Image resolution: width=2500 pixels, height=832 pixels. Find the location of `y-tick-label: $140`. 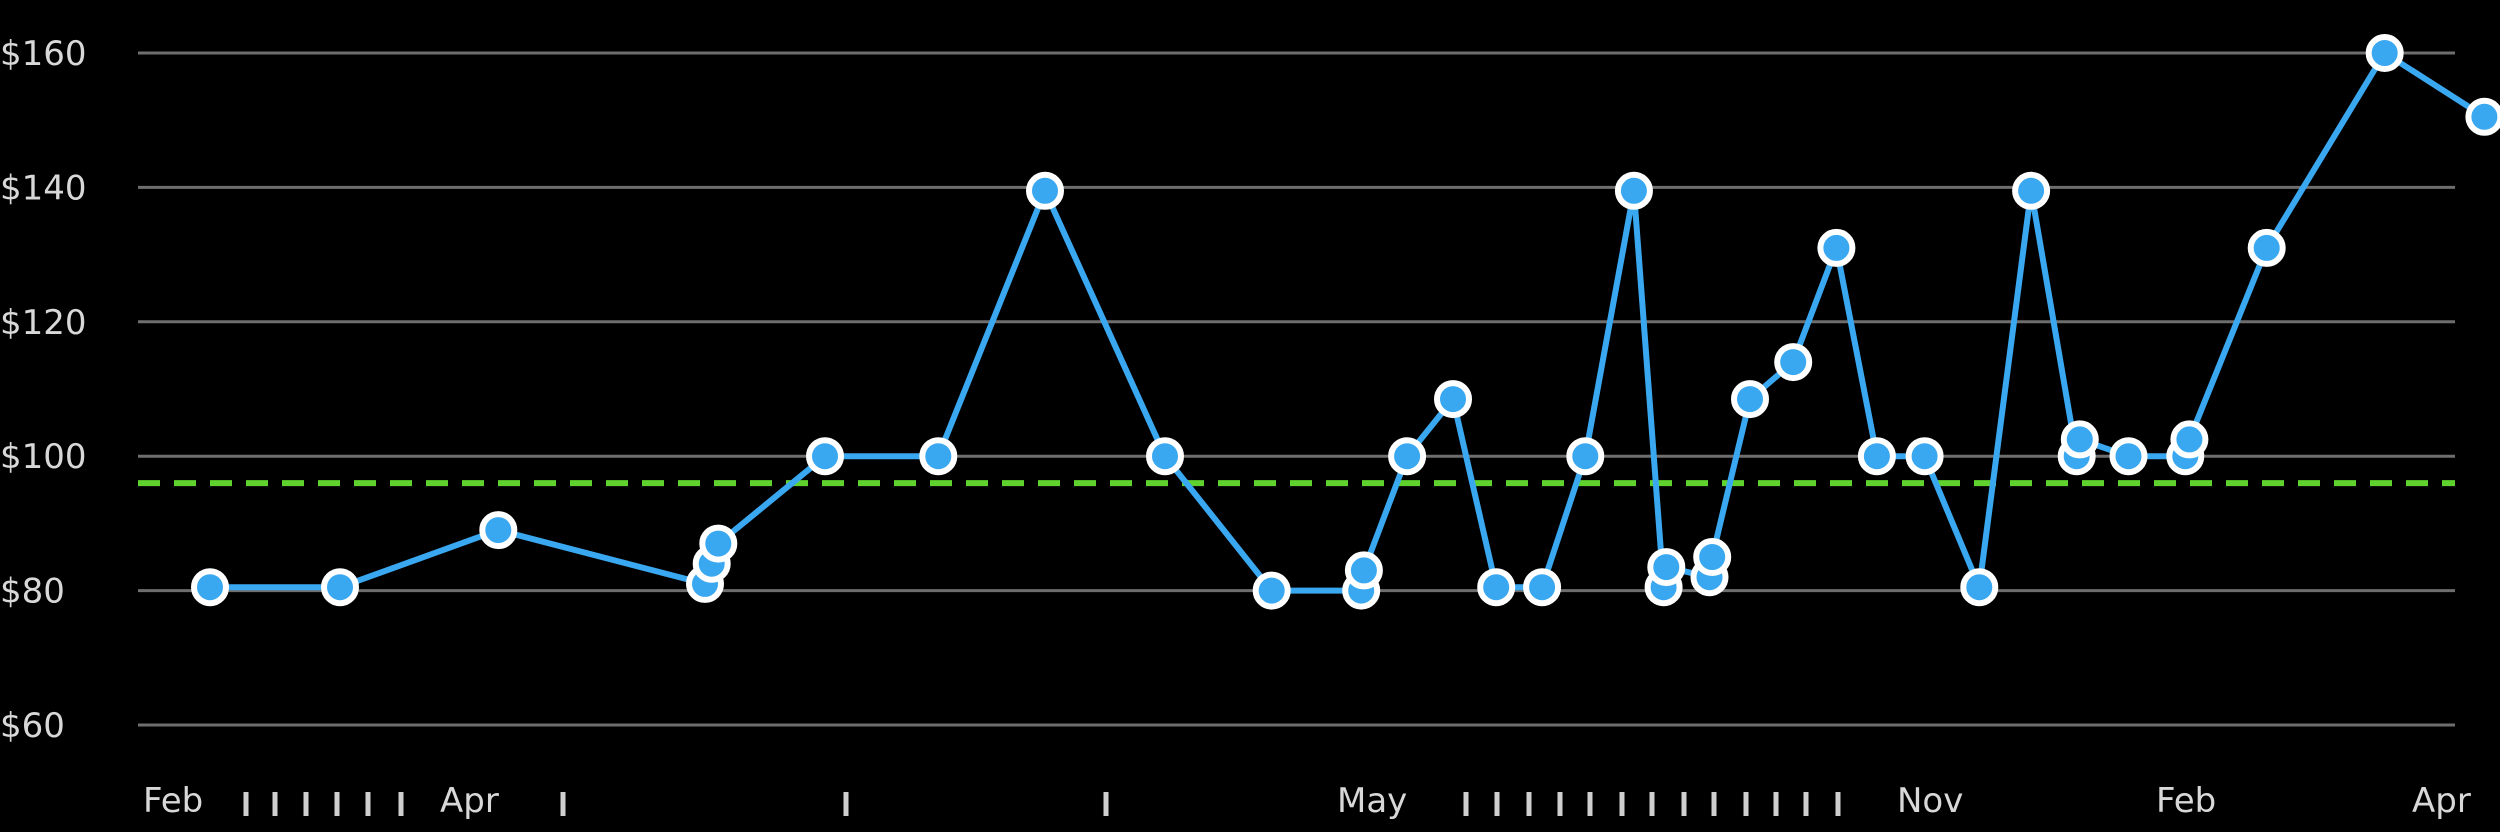

y-tick-label: $140 is located at coordinates (43, 188).